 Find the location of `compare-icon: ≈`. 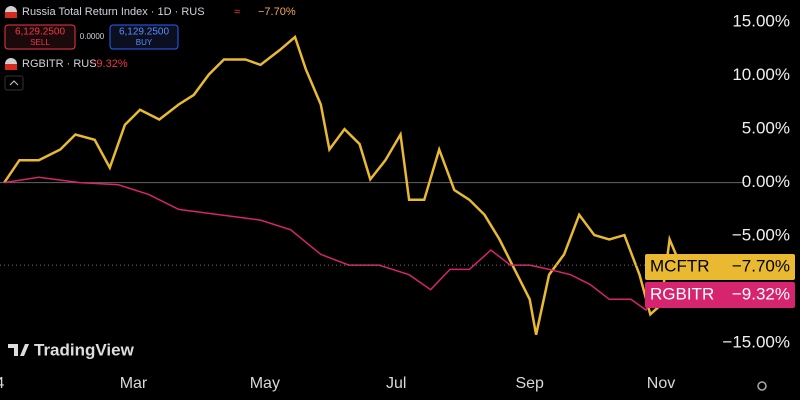

compare-icon: ≈ is located at coordinates (237, 12).